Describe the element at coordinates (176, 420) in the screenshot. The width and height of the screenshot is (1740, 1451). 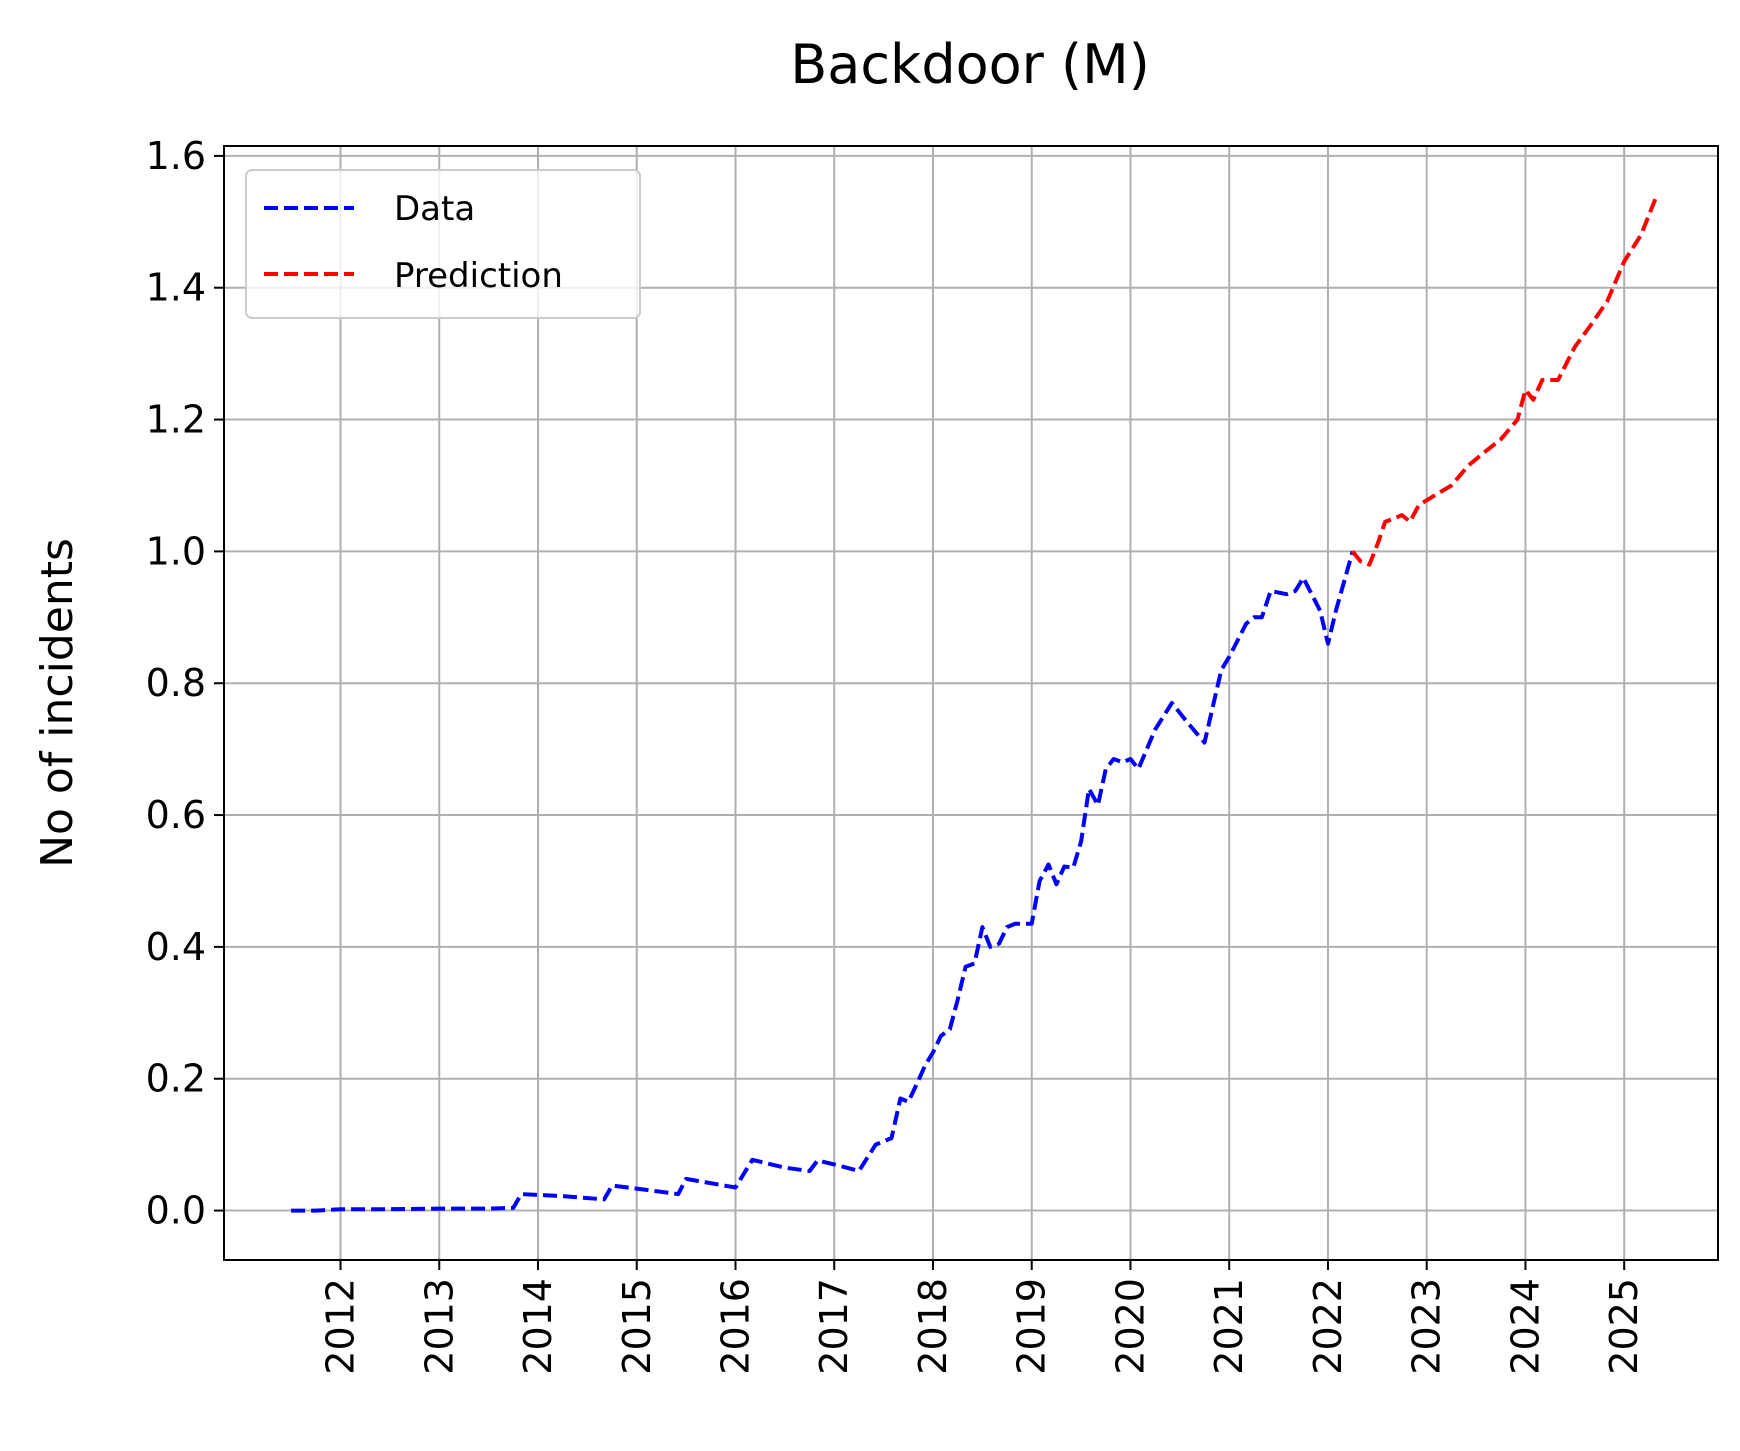
I see `y-tick-label: 1.2` at that location.